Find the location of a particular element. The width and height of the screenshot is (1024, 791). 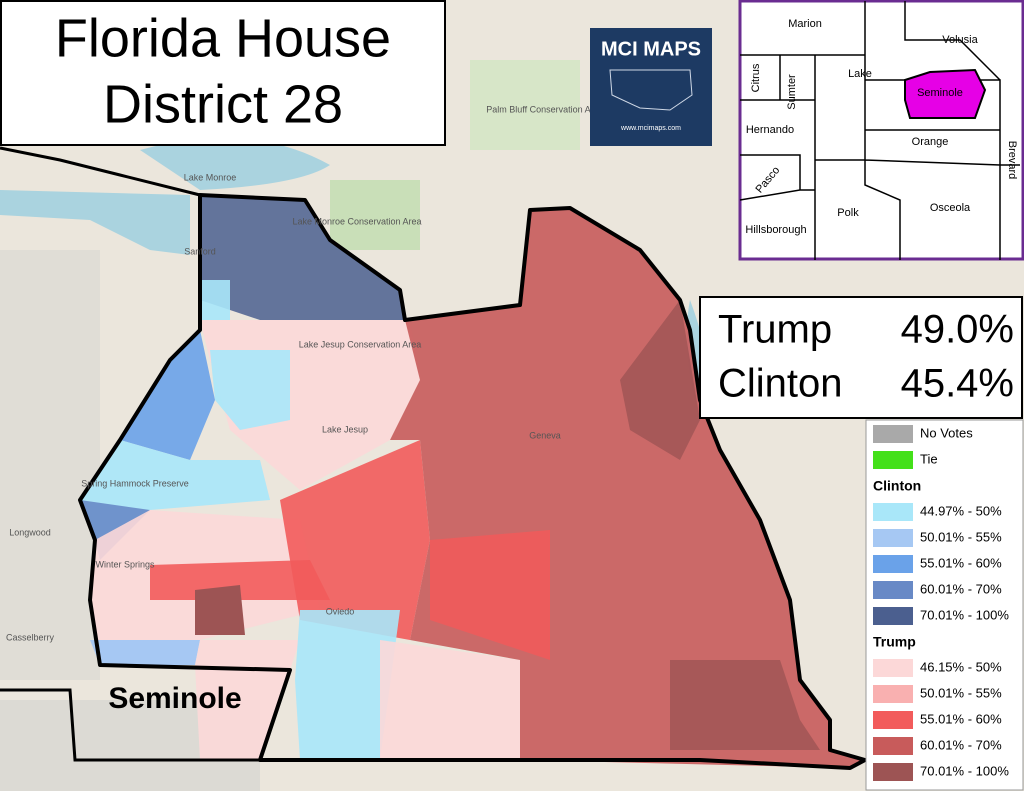

inset-county-label: Seminole is located at coordinates (940, 93).